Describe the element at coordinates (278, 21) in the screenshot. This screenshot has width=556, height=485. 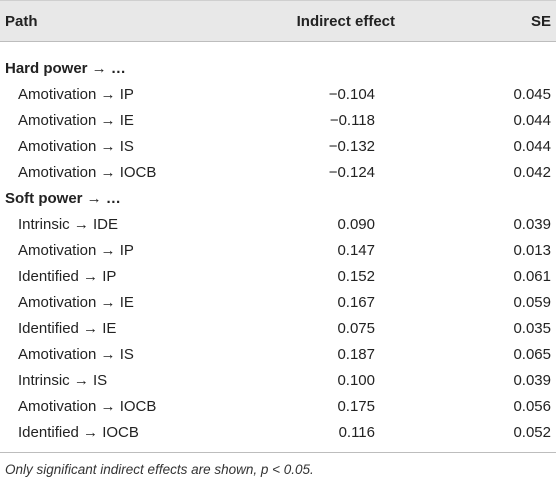
I see `table-header: Path Indirect effect SE` at that location.